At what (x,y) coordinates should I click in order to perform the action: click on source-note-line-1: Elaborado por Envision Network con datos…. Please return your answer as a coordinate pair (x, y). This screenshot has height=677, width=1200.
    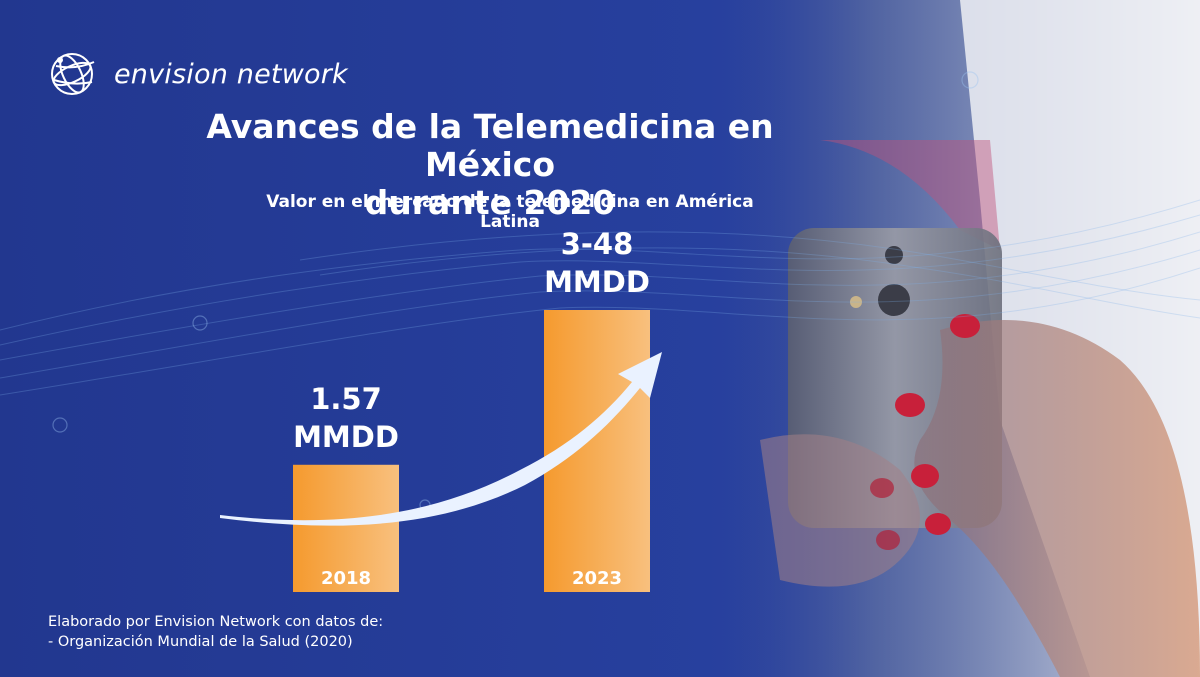
    Looking at the image, I should click on (216, 622).